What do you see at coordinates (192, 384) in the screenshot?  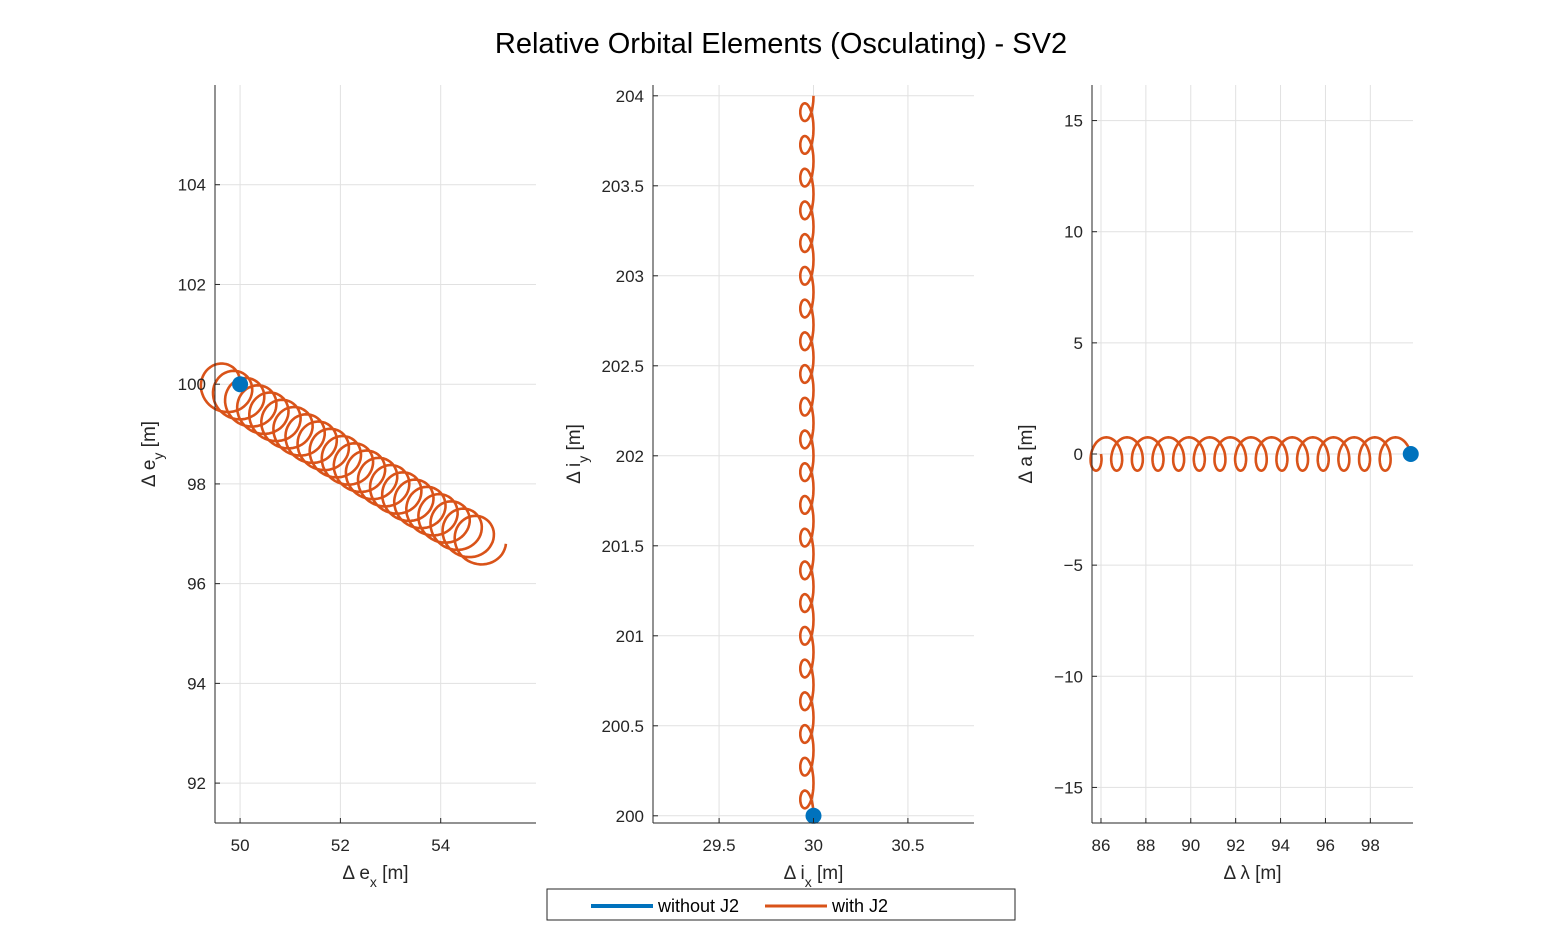 I see `y-tick-label: 100` at bounding box center [192, 384].